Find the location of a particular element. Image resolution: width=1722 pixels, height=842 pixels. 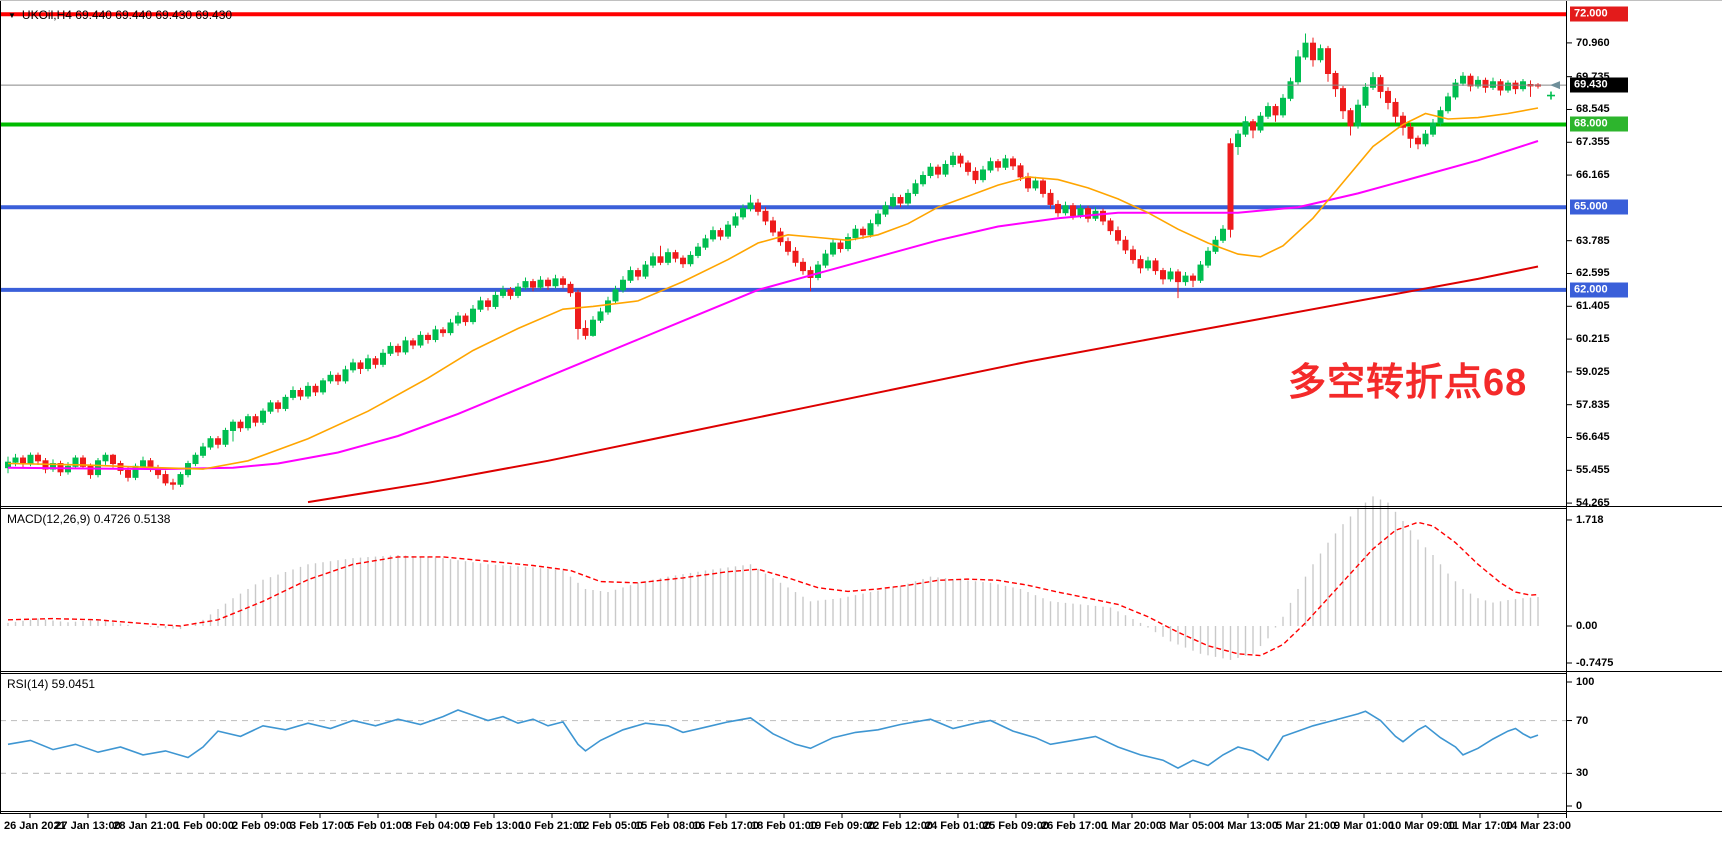

time-tick-label: 3 Feb 17:00 is located at coordinates (320, 826).